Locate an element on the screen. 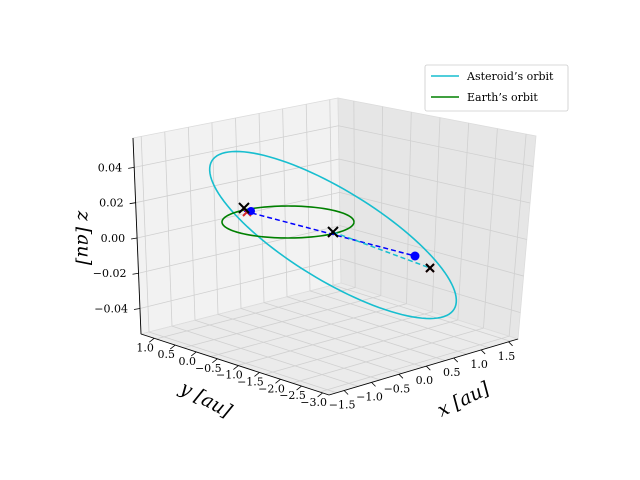 This screenshot has width=640, height=480. asteroid-orbit-line is located at coordinates (333, 235).